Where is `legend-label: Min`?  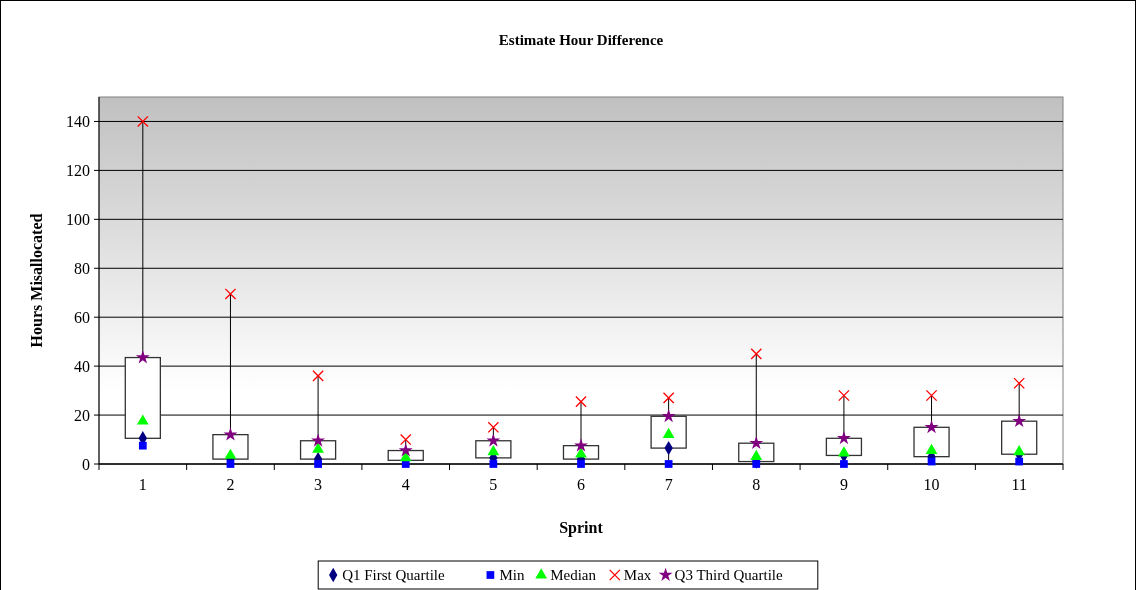 legend-label: Min is located at coordinates (512, 575).